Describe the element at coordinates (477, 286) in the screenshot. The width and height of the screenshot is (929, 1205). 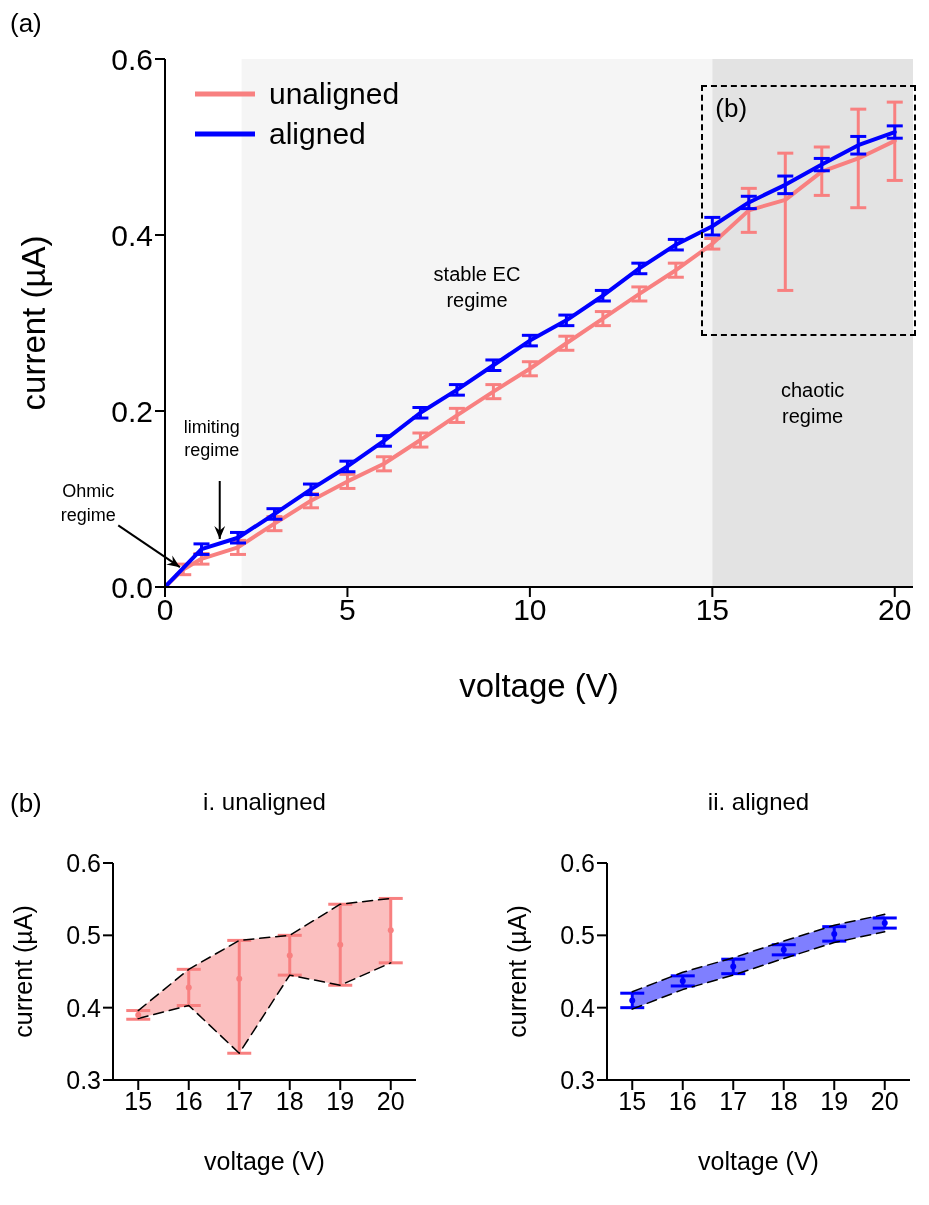
I see `band-label: stable EC regime` at that location.